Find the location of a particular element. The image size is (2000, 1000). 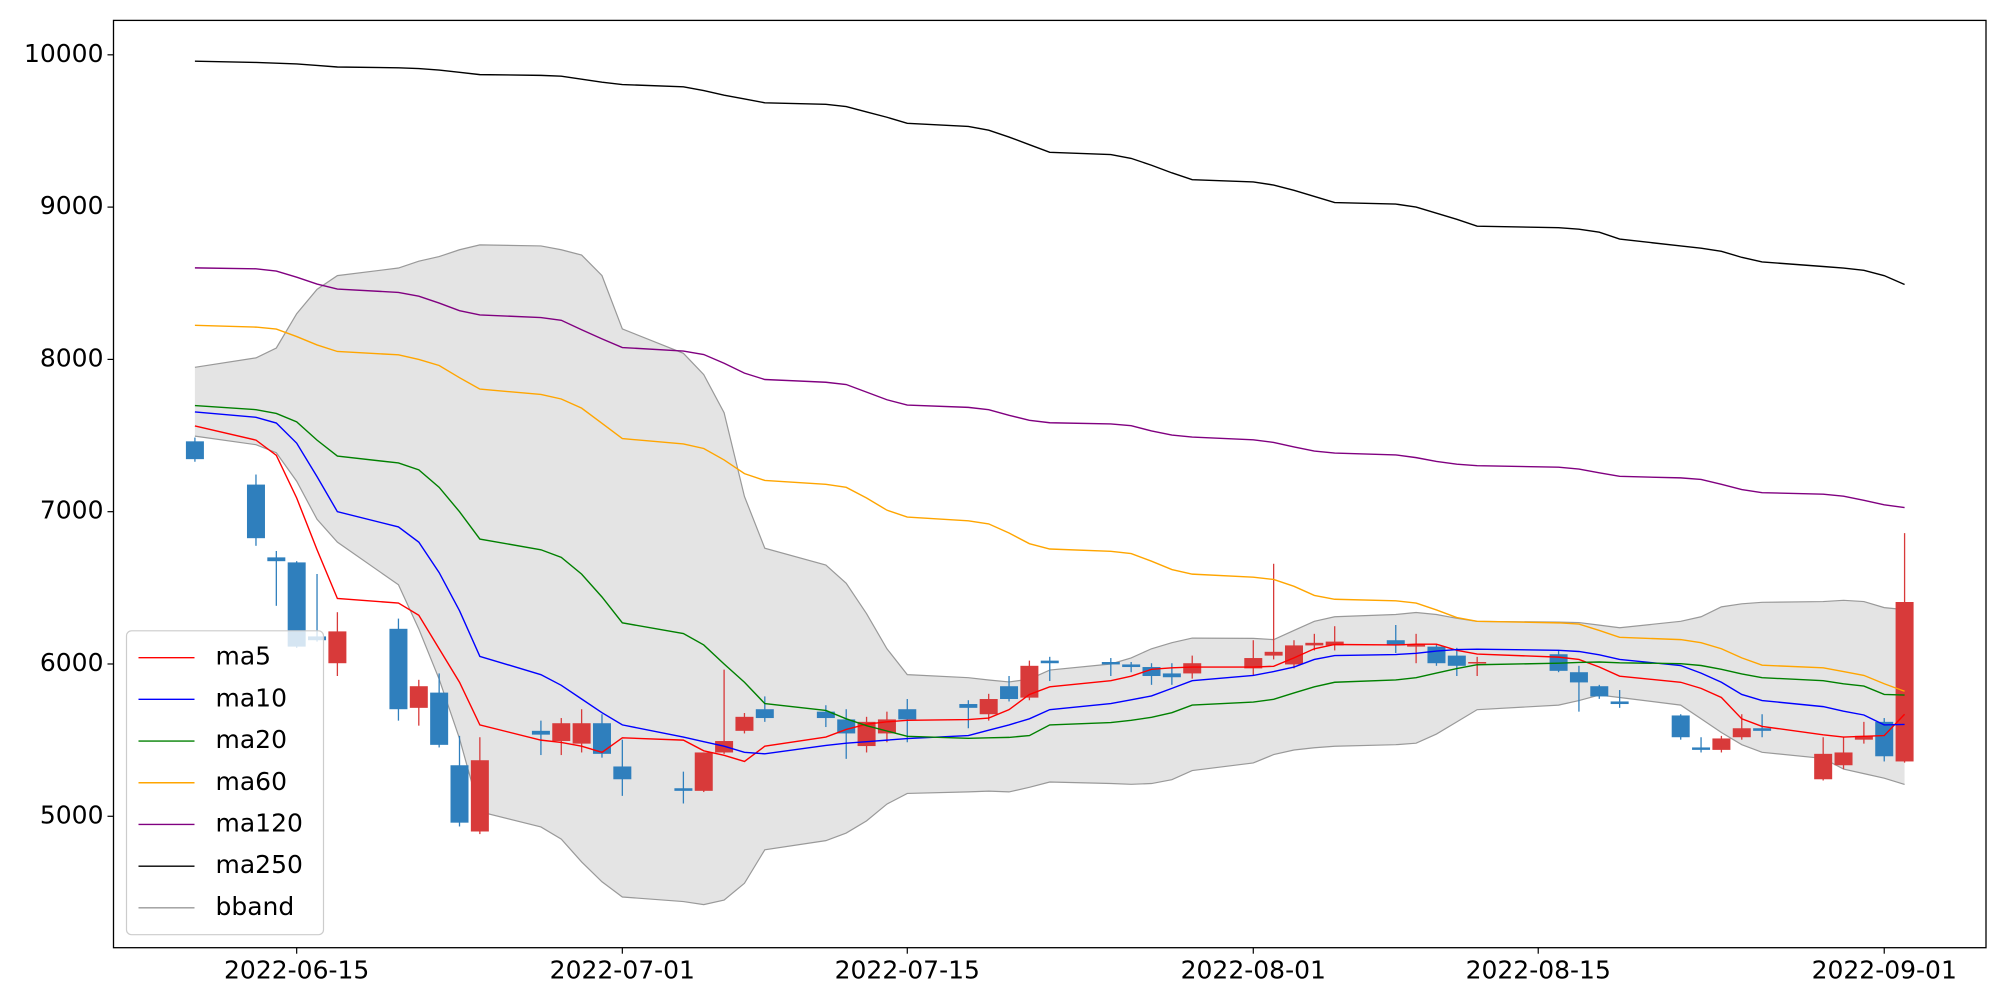

x-tick-label: 2022-07-01 is located at coordinates (622, 970).